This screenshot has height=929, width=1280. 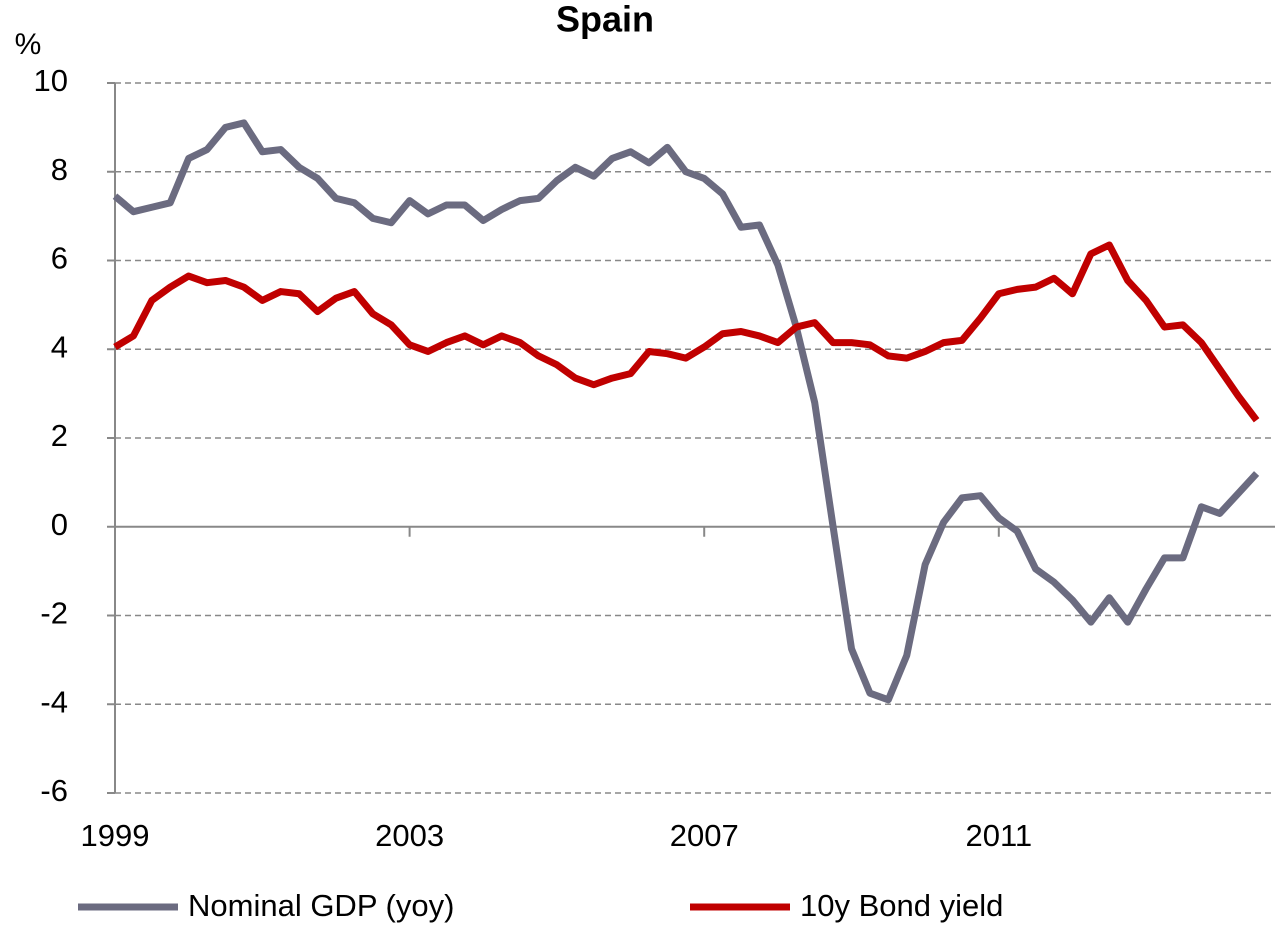 I want to click on y-tick-label: -6, so click(x=54, y=790).